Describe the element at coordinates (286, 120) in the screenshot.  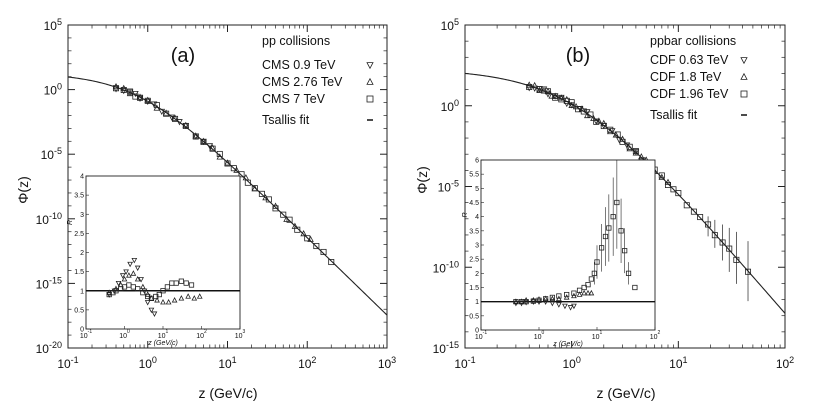
I see `panel-a-legend-label: Tsallis fit` at that location.